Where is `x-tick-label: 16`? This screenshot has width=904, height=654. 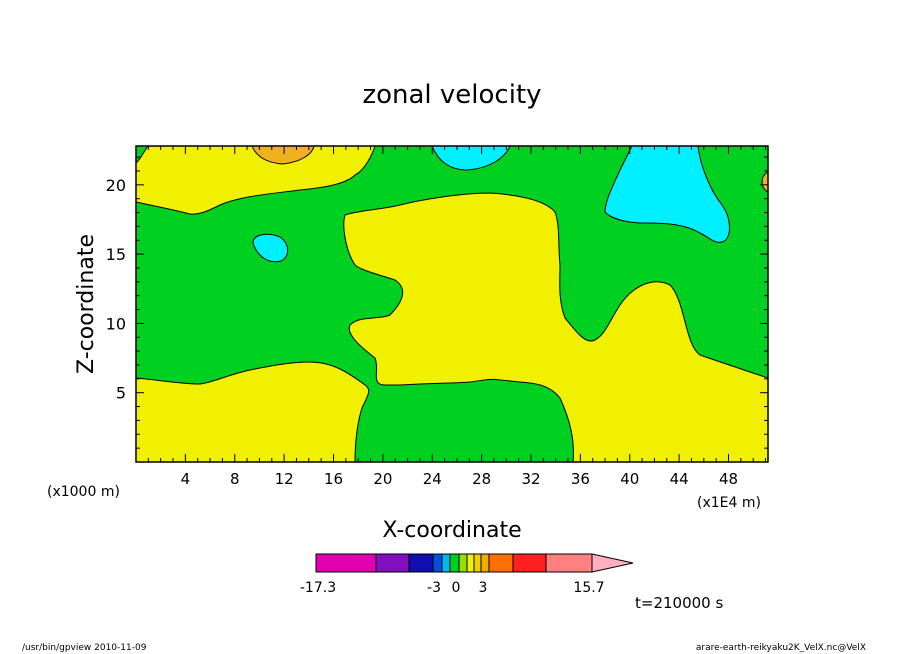
x-tick-label: 16 is located at coordinates (333, 479).